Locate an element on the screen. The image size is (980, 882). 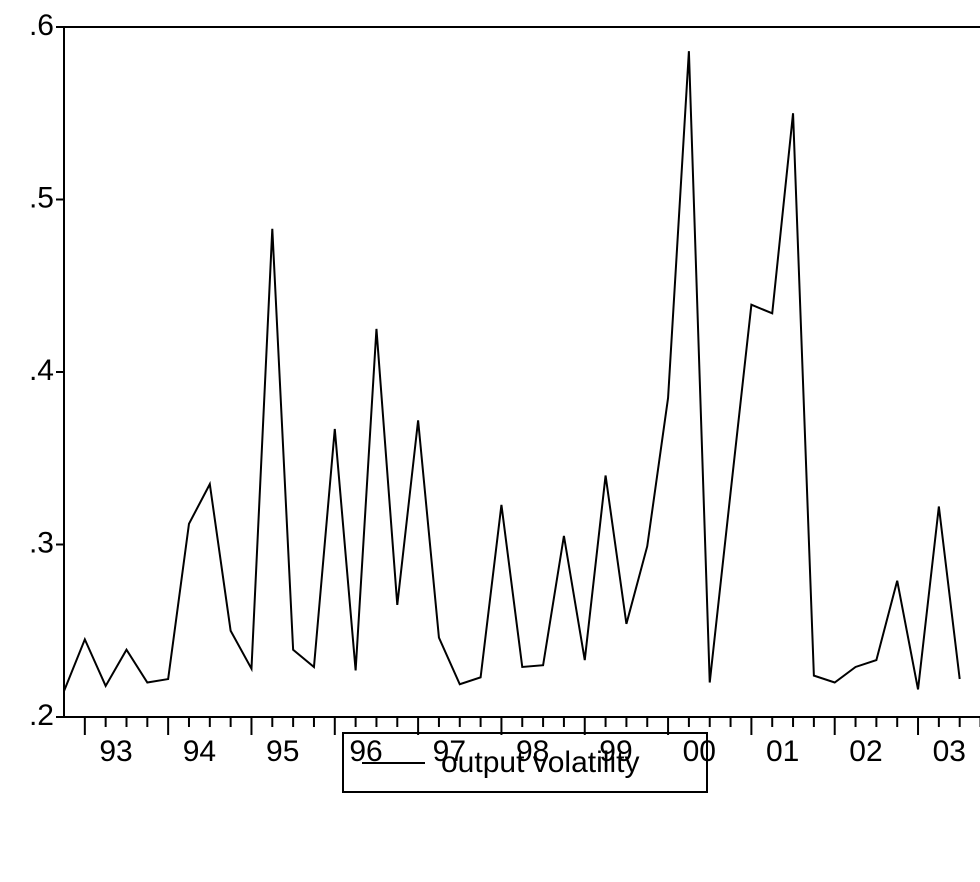
x-tick-label: 96 is located at coordinates (365, 751).